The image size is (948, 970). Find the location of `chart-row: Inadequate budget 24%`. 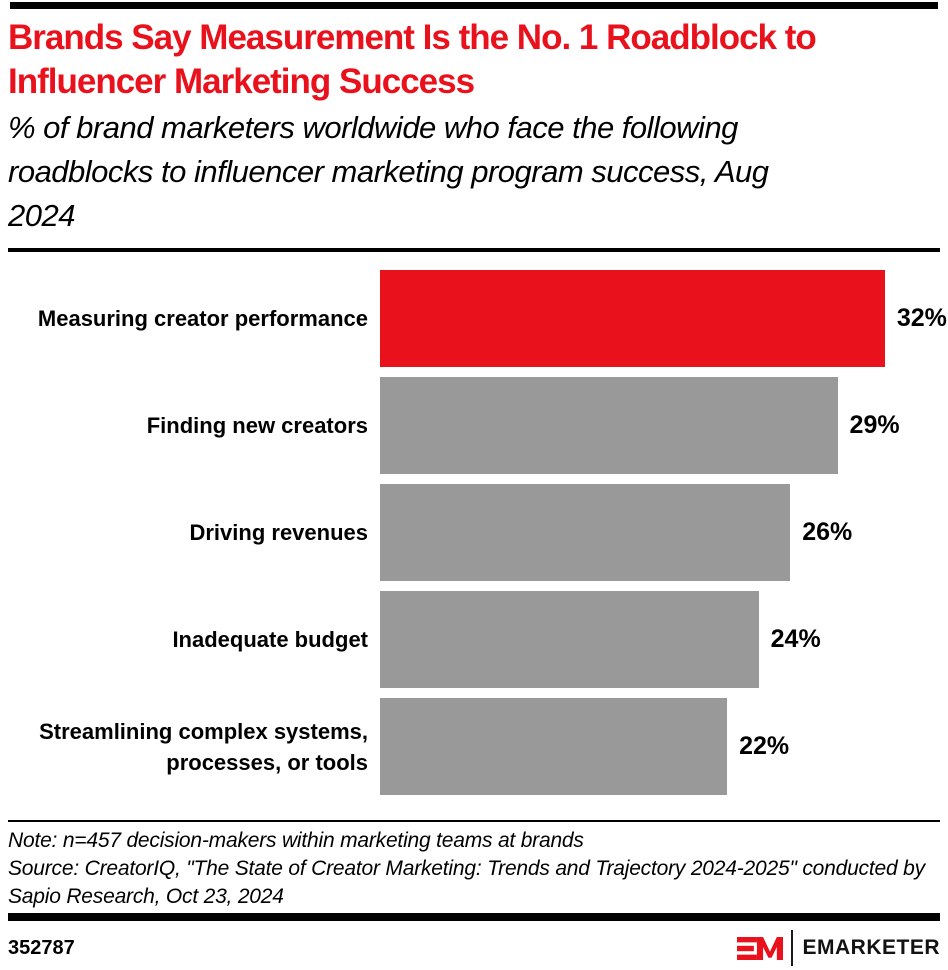

chart-row: Inadequate budget 24% is located at coordinates (478, 639).